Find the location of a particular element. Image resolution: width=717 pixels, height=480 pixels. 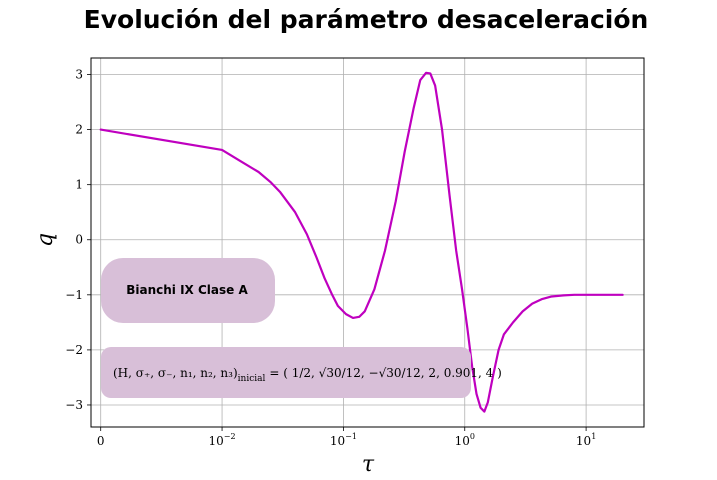

annotation-initial-sub: inicial is located at coordinates (252, 379).